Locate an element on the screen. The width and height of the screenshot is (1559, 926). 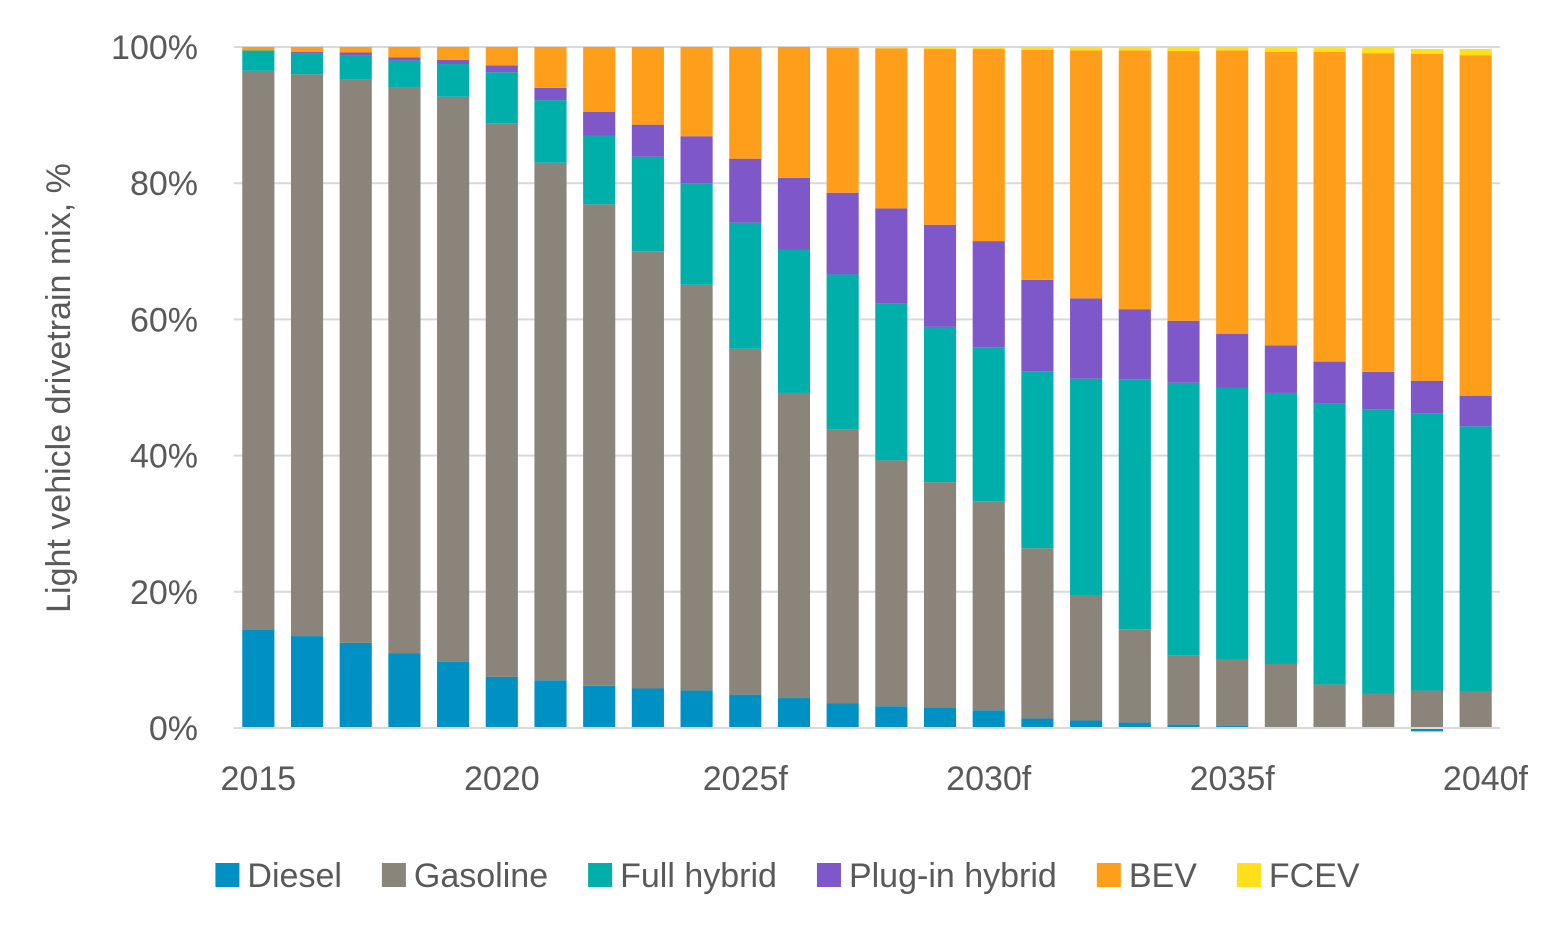
x-tick-label: 2040f is located at coordinates (1486, 779).